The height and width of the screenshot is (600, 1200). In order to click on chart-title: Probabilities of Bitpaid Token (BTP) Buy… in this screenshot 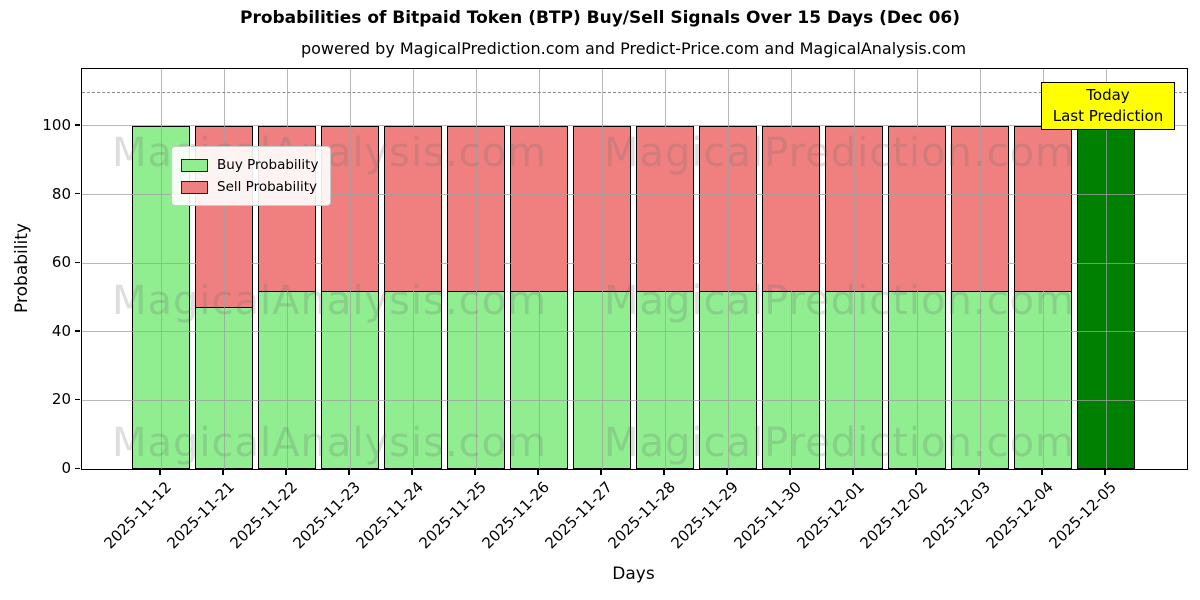, I will do `click(599, 18)`.